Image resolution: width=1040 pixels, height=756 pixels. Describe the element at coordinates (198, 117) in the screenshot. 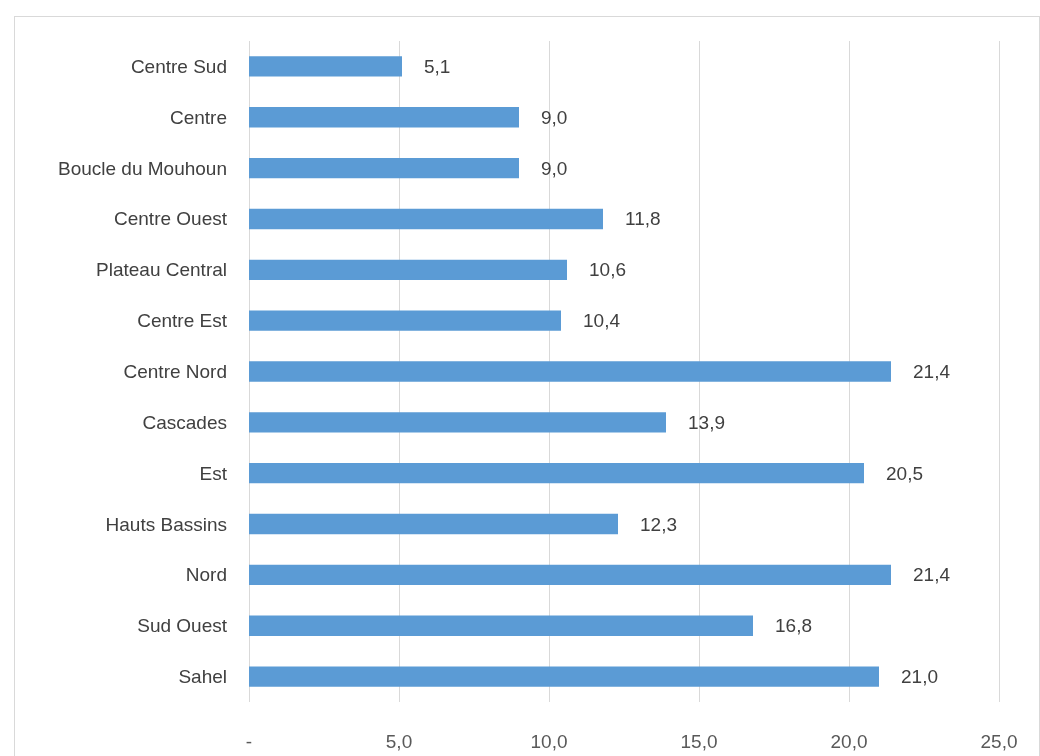

I see `y-tick-label: Centre` at that location.